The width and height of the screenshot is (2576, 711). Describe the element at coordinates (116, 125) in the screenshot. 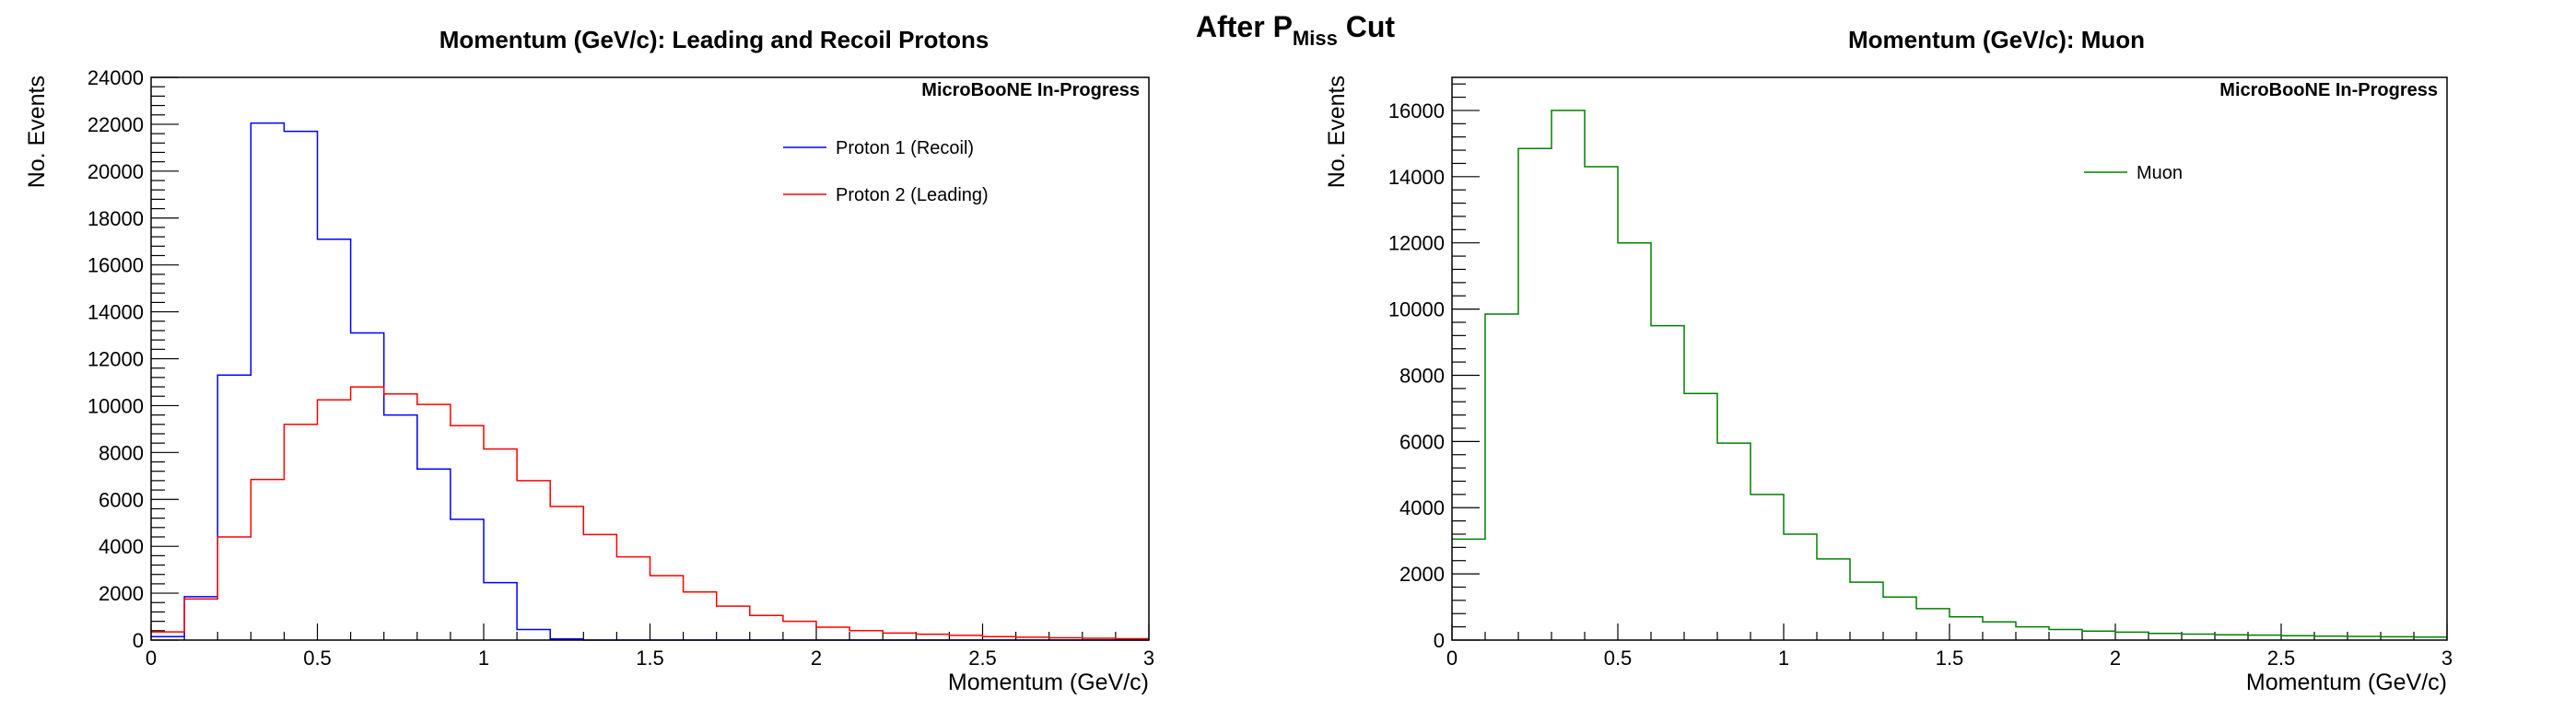

I see `y-tick-label: 22000` at that location.